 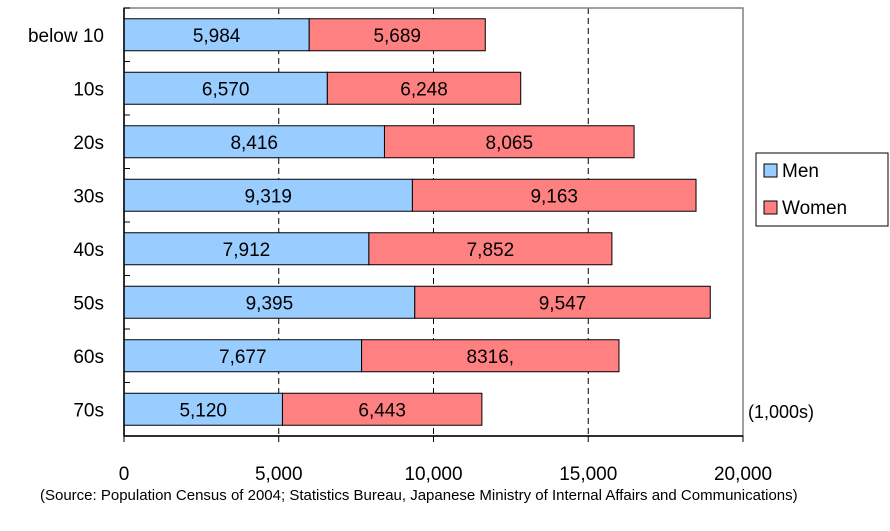 I want to click on y-tick-label: 50s, so click(x=88, y=303).